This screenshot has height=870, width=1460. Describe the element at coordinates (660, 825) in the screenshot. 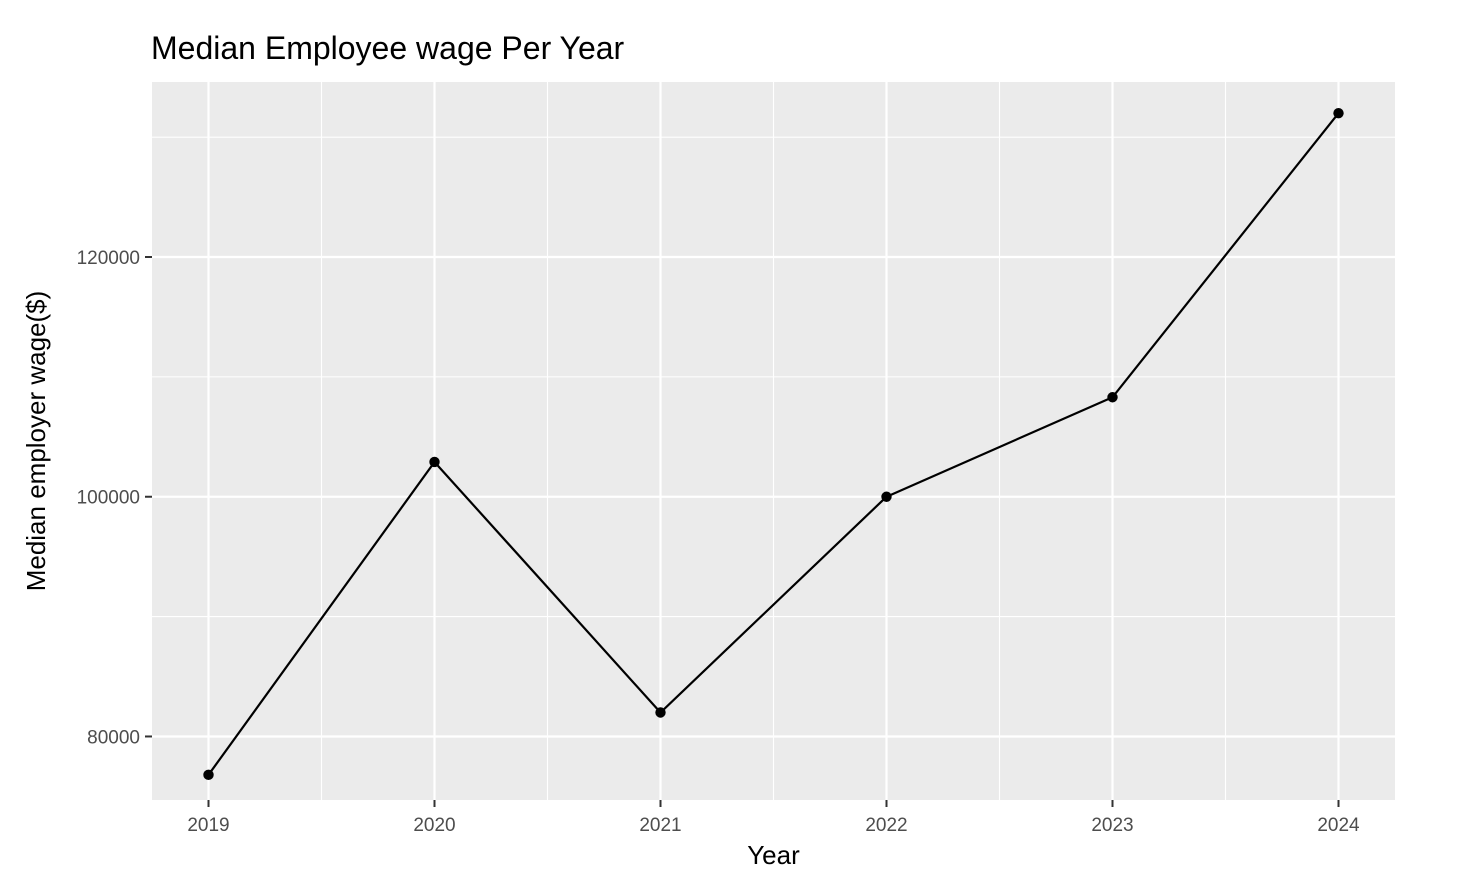

I see `x-tick-label-2: 2021` at that location.